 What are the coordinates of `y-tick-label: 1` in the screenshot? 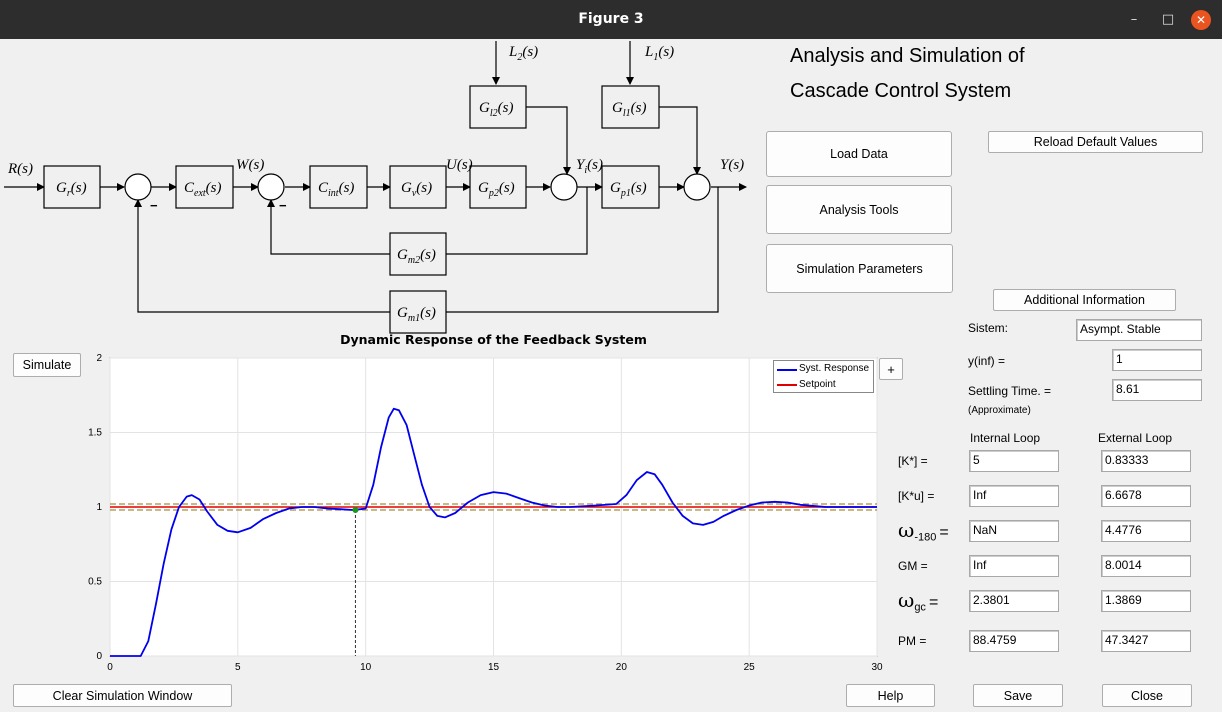 It's located at (99, 507).